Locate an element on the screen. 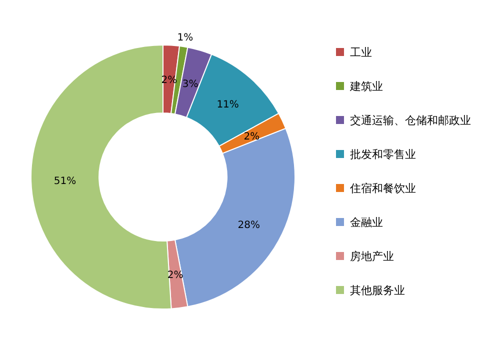  legend-label: 建筑业 is located at coordinates (366, 86).